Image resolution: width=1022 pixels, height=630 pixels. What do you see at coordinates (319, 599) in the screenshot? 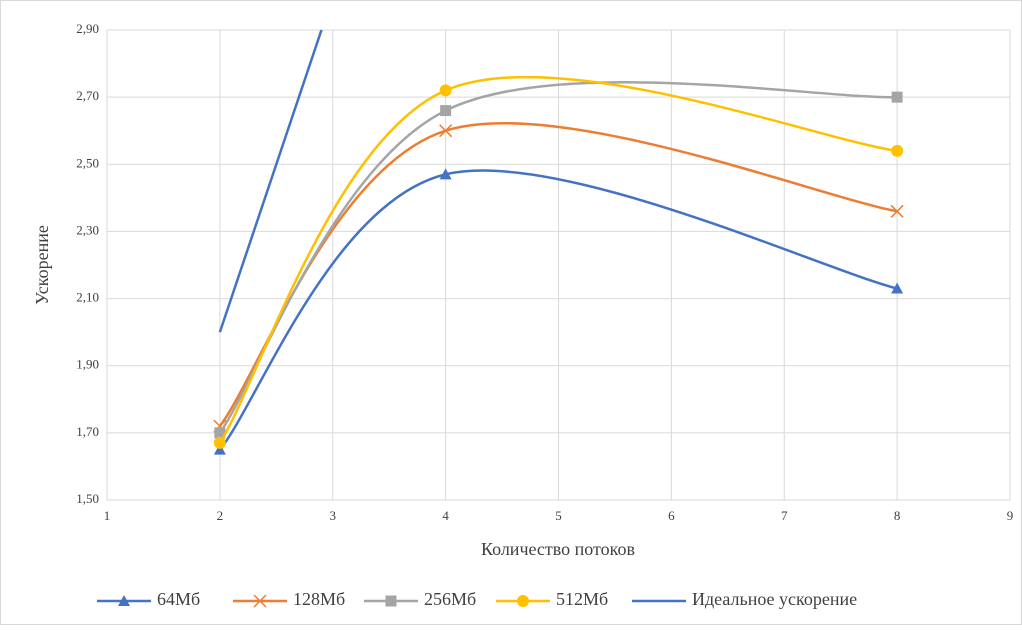
I see `legend-label: 128Мб` at bounding box center [319, 599].